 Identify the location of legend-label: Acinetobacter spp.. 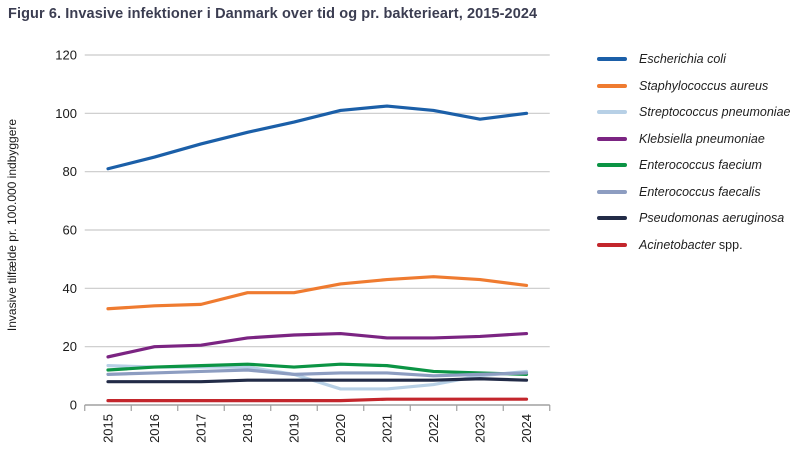
(691, 244).